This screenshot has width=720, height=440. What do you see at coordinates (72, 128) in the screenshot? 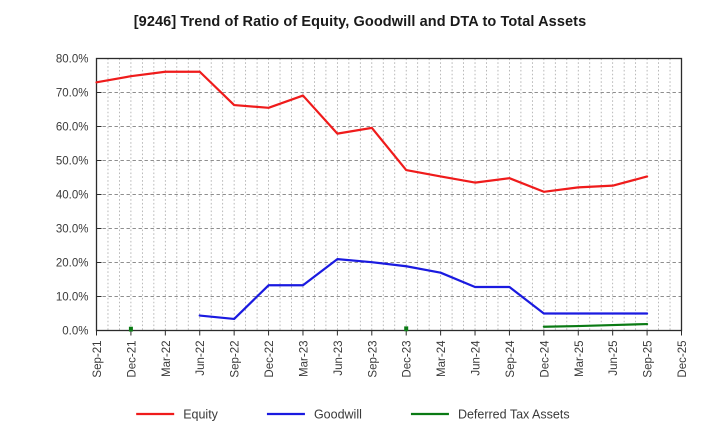
I see `y-axis-tick-label: 60.0%` at bounding box center [72, 128].